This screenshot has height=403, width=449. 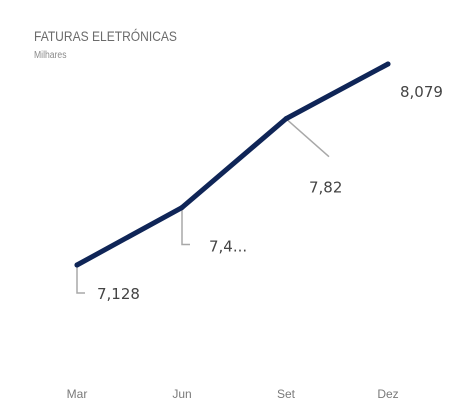 I want to click on chart-title: FATURAS ELETRÓNICAS, so click(x=105, y=36).